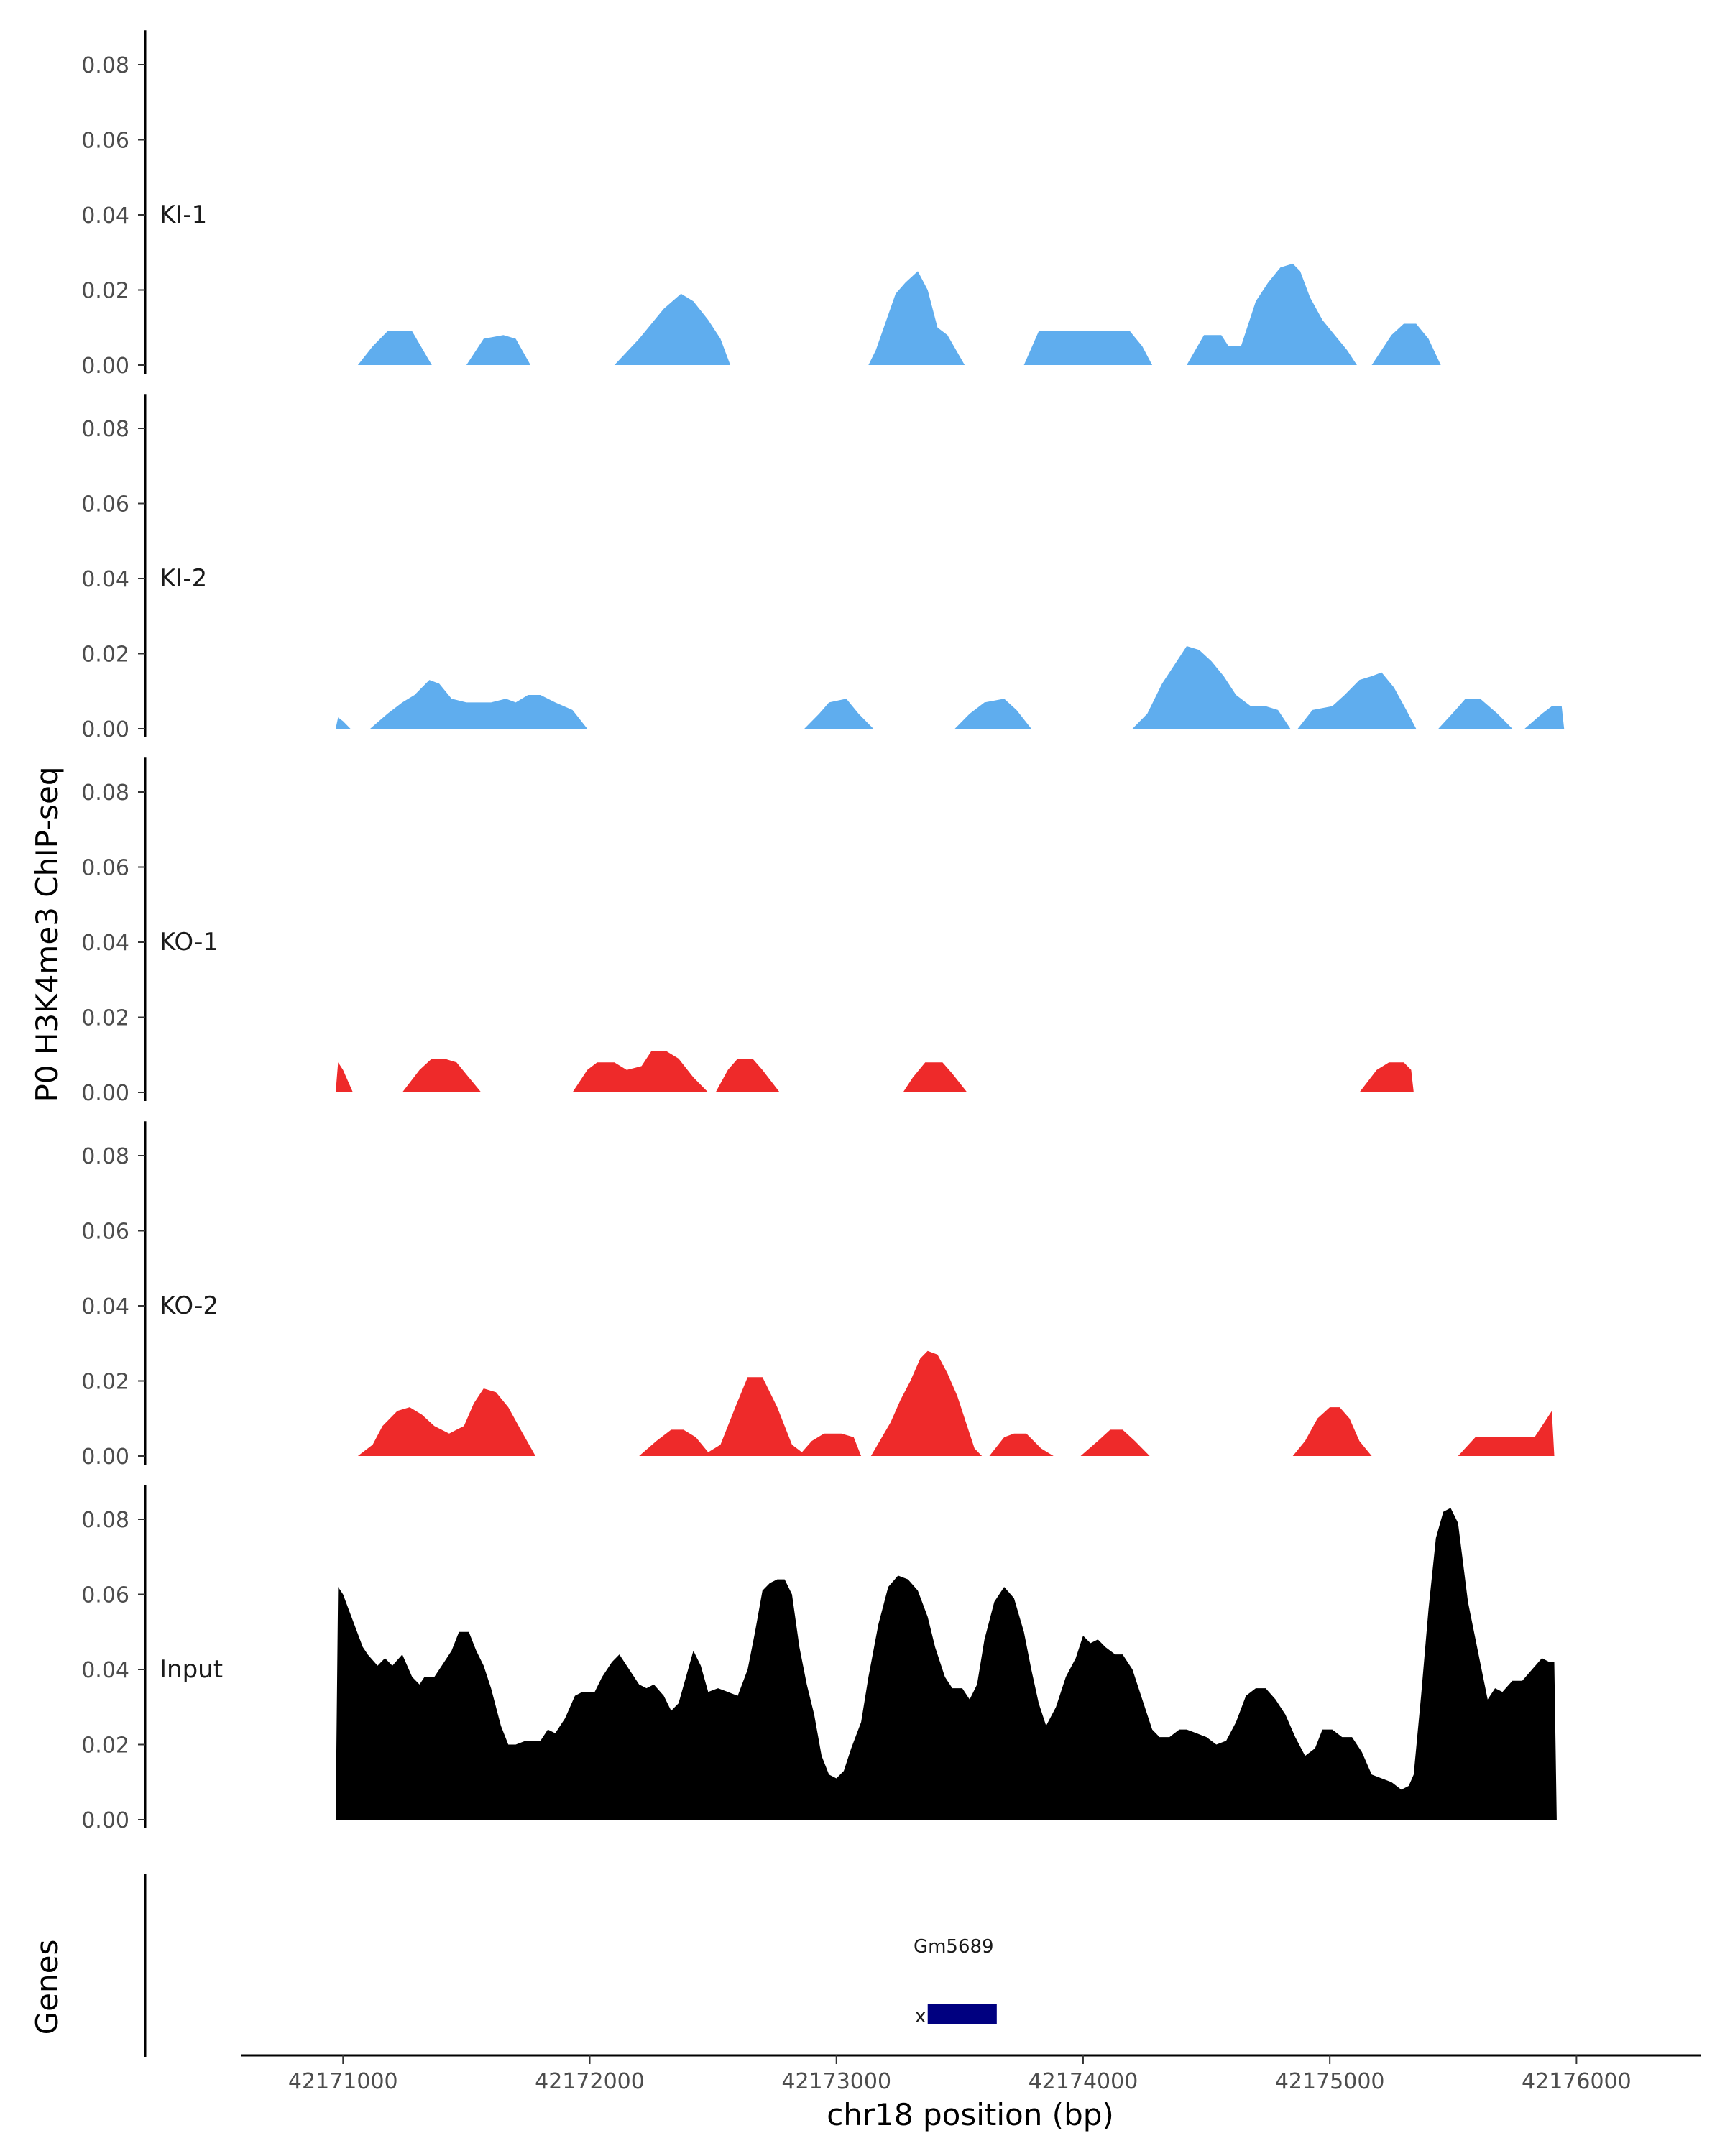 The height and width of the screenshot is (2156, 1725). I want to click on track-label: KI-2, so click(183, 578).